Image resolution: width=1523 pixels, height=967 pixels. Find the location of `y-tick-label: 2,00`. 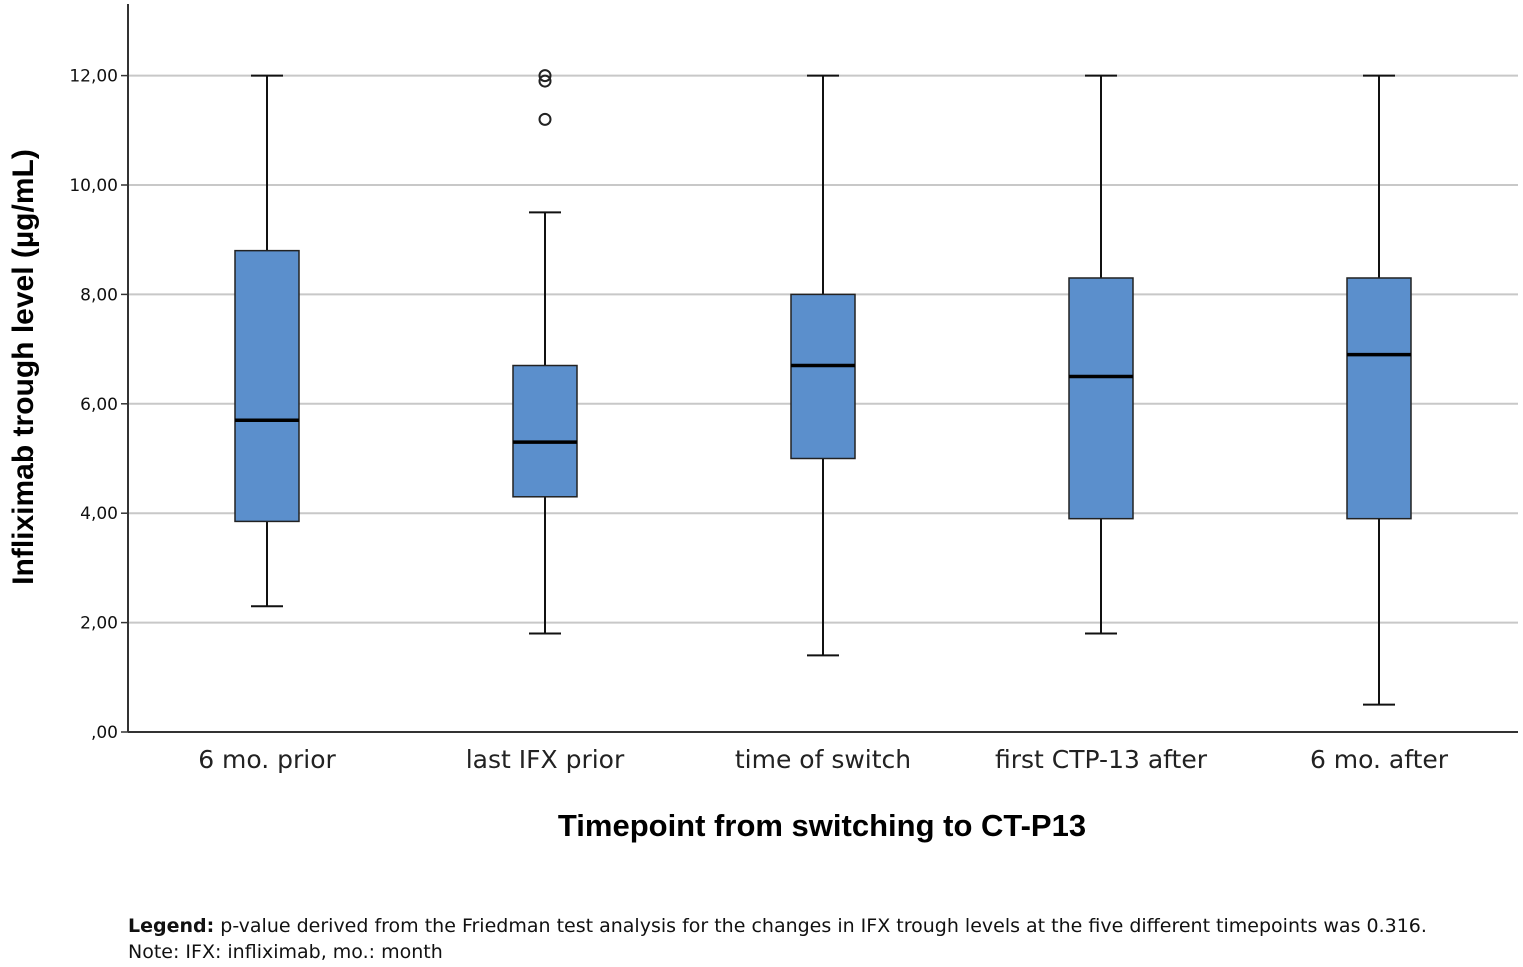

y-tick-label: 2,00 is located at coordinates (99, 624).